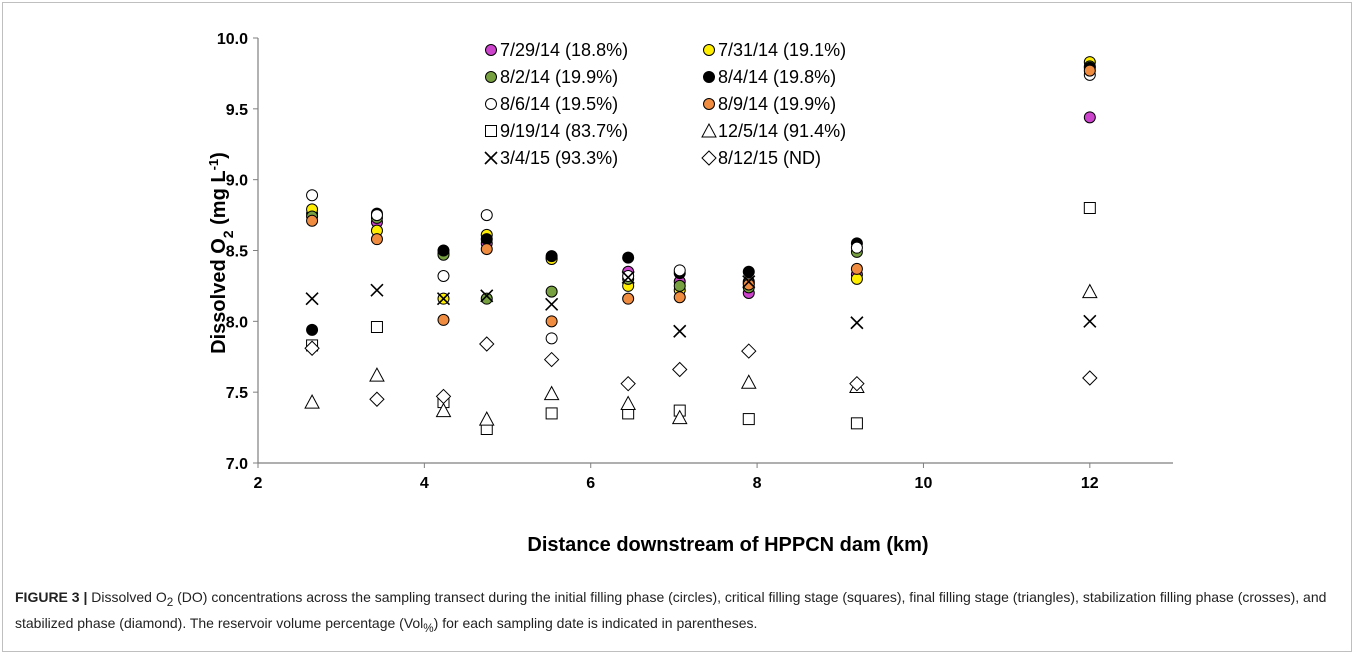 Image resolution: width=1355 pixels, height=656 pixels. Describe the element at coordinates (924, 483) in the screenshot. I see `x-tick-label: 10` at that location.